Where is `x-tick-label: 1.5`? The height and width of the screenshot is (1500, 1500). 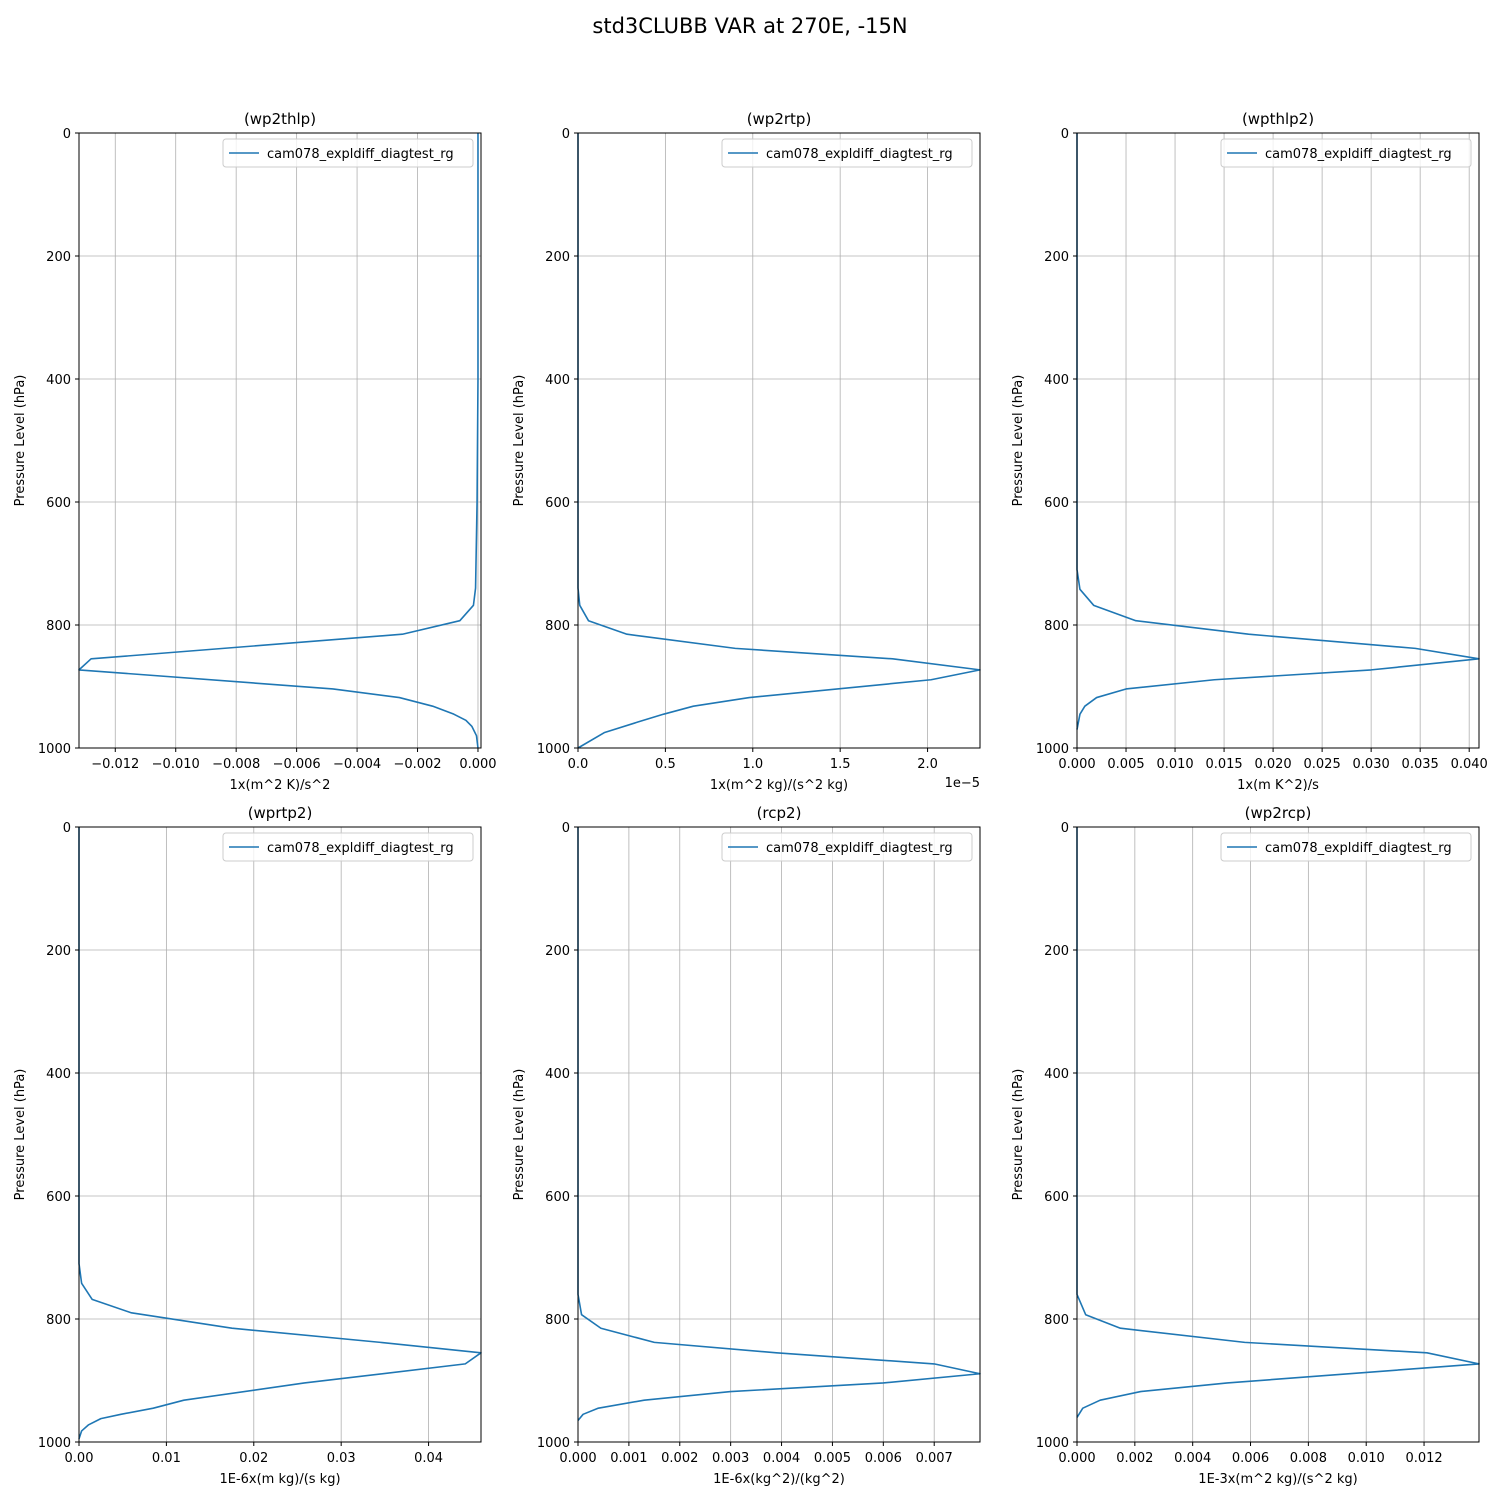 x-tick-label: 1.5 is located at coordinates (840, 764).